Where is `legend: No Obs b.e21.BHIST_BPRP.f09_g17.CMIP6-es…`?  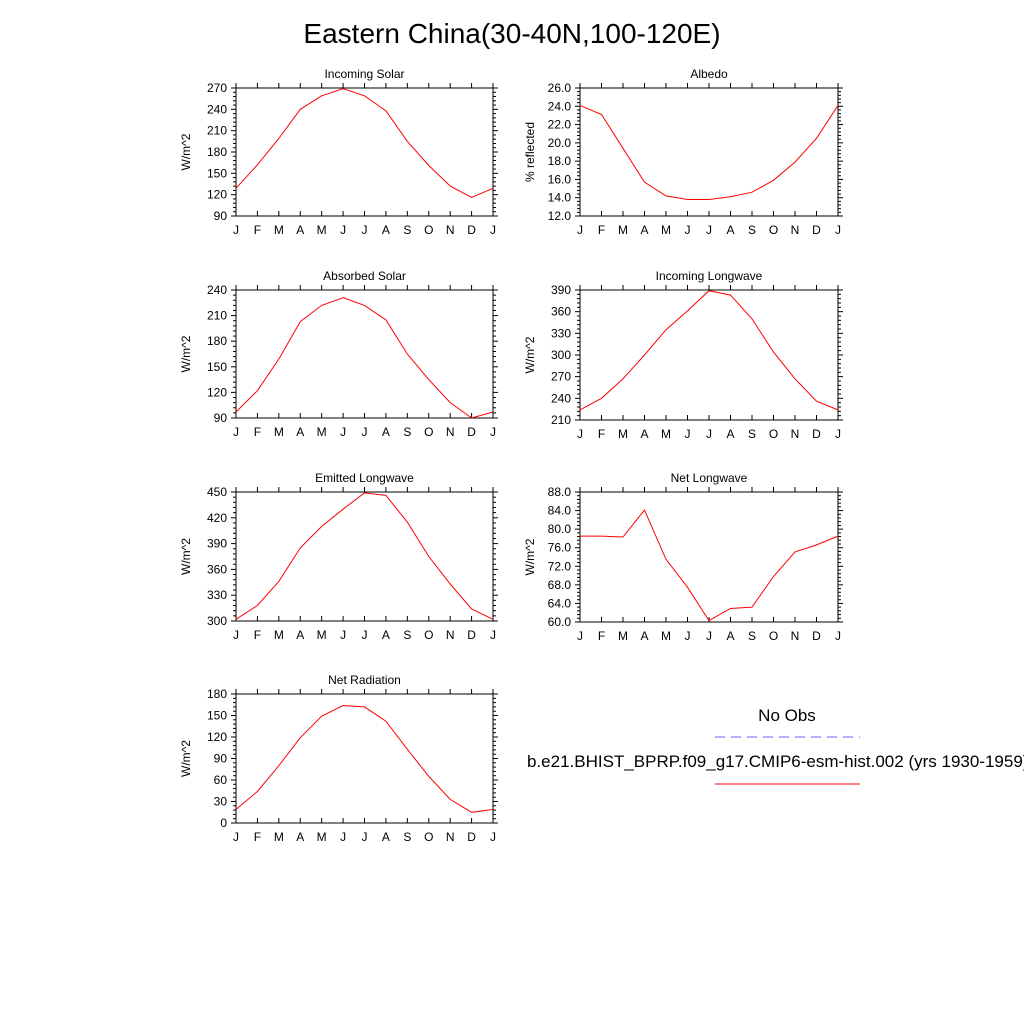 legend: No Obs b.e21.BHIST_BPRP.f09_g17.CMIP6-es… is located at coordinates (775, 745).